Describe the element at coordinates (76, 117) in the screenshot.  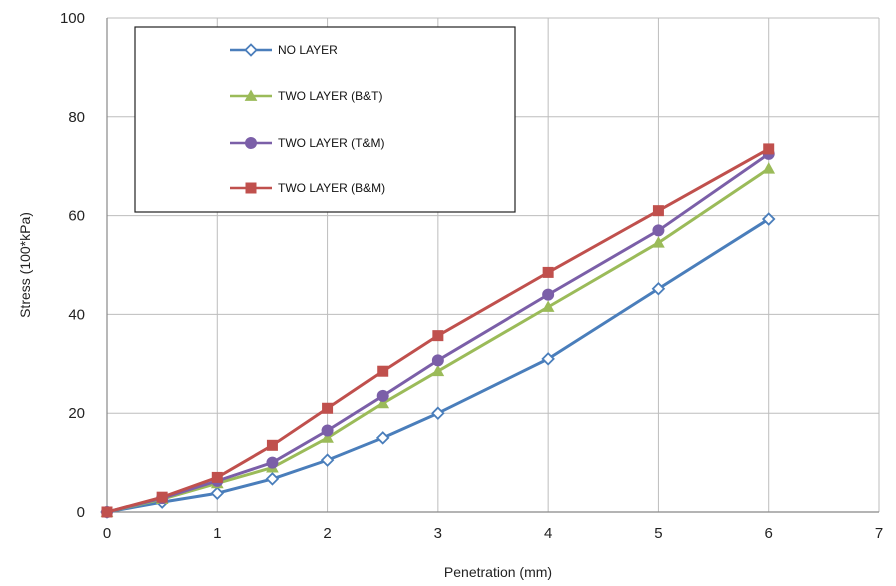
I see `y-tick-label: 80` at that location.